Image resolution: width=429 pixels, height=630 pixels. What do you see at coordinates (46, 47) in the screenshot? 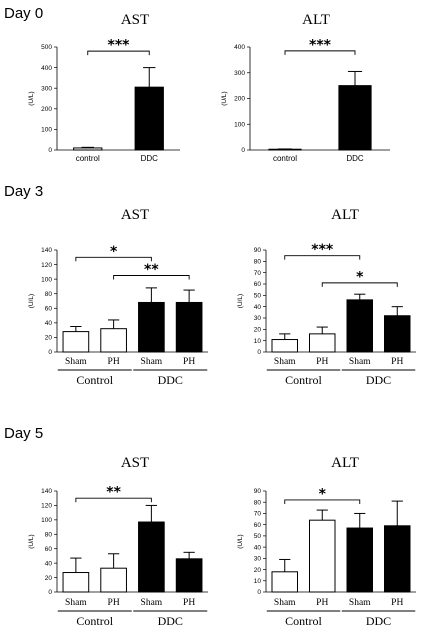
I see `y-tick-label: 500` at bounding box center [46, 47].